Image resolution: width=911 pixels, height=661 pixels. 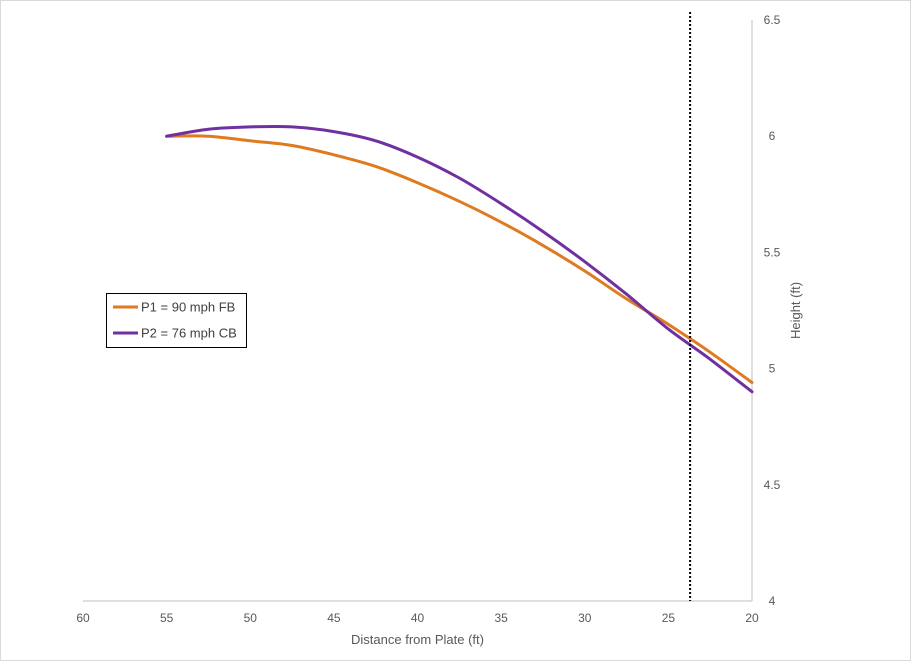 What do you see at coordinates (772, 136) in the screenshot?
I see `y-tick-label: 6` at bounding box center [772, 136].